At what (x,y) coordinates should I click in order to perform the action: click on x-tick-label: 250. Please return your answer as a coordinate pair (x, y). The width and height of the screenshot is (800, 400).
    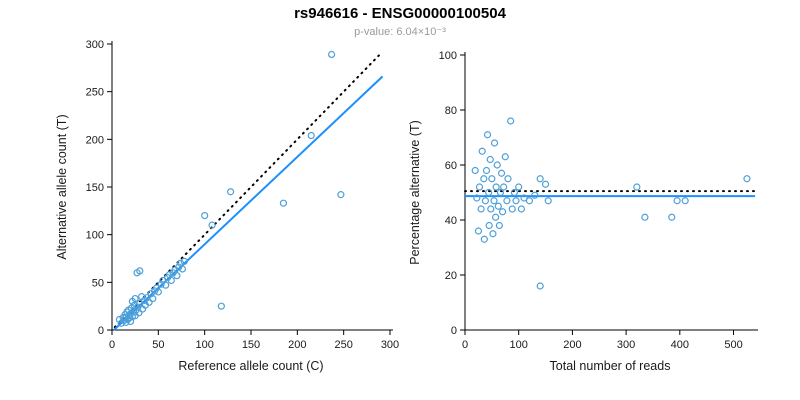
    Looking at the image, I should click on (343, 345).